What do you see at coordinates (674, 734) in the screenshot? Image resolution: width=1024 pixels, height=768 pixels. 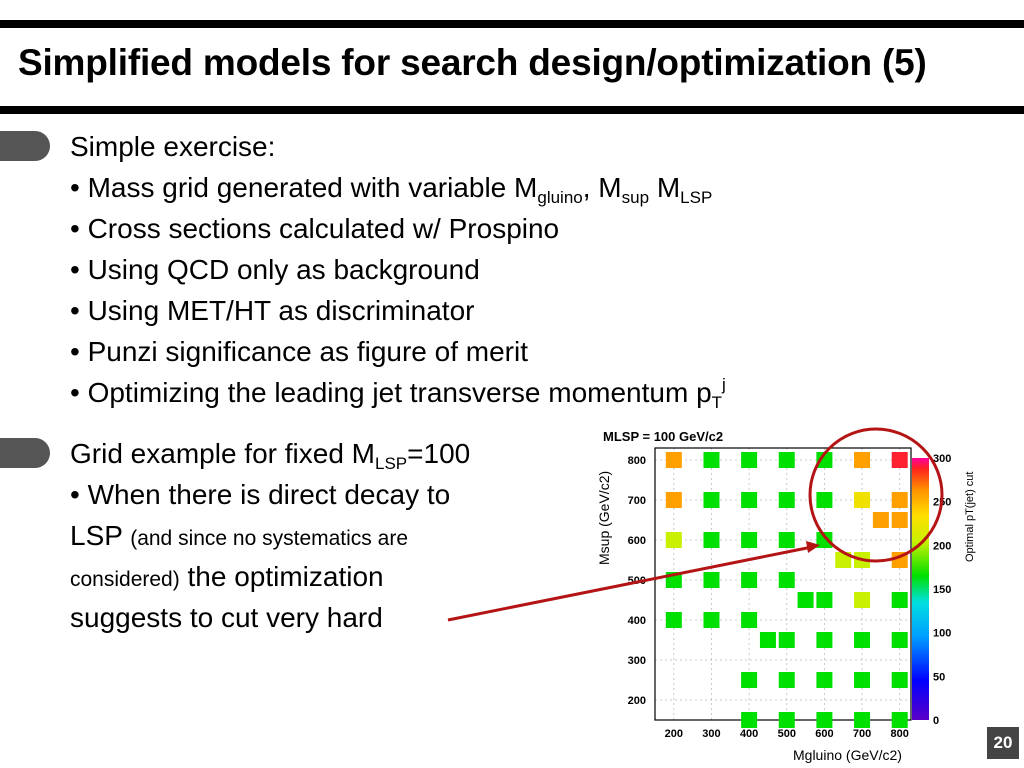 I see `x-tick-label: 200` at bounding box center [674, 734].